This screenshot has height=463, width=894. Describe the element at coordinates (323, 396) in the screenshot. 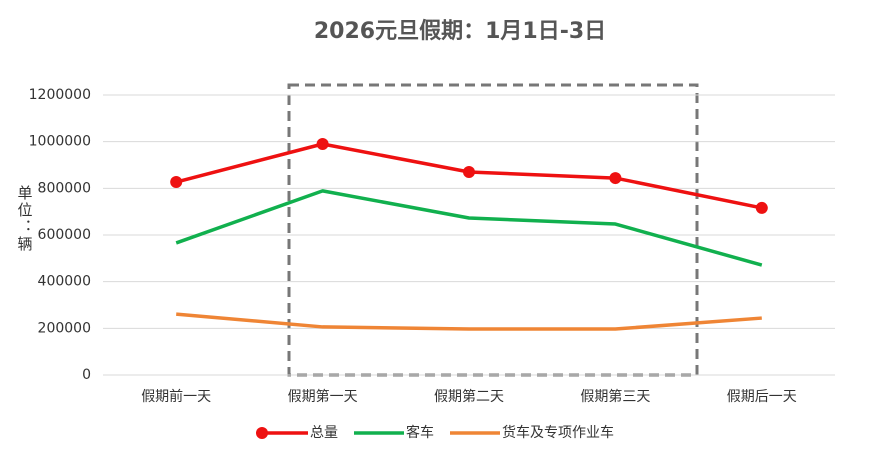

I see `x-tick-label: 假期第一天` at that location.